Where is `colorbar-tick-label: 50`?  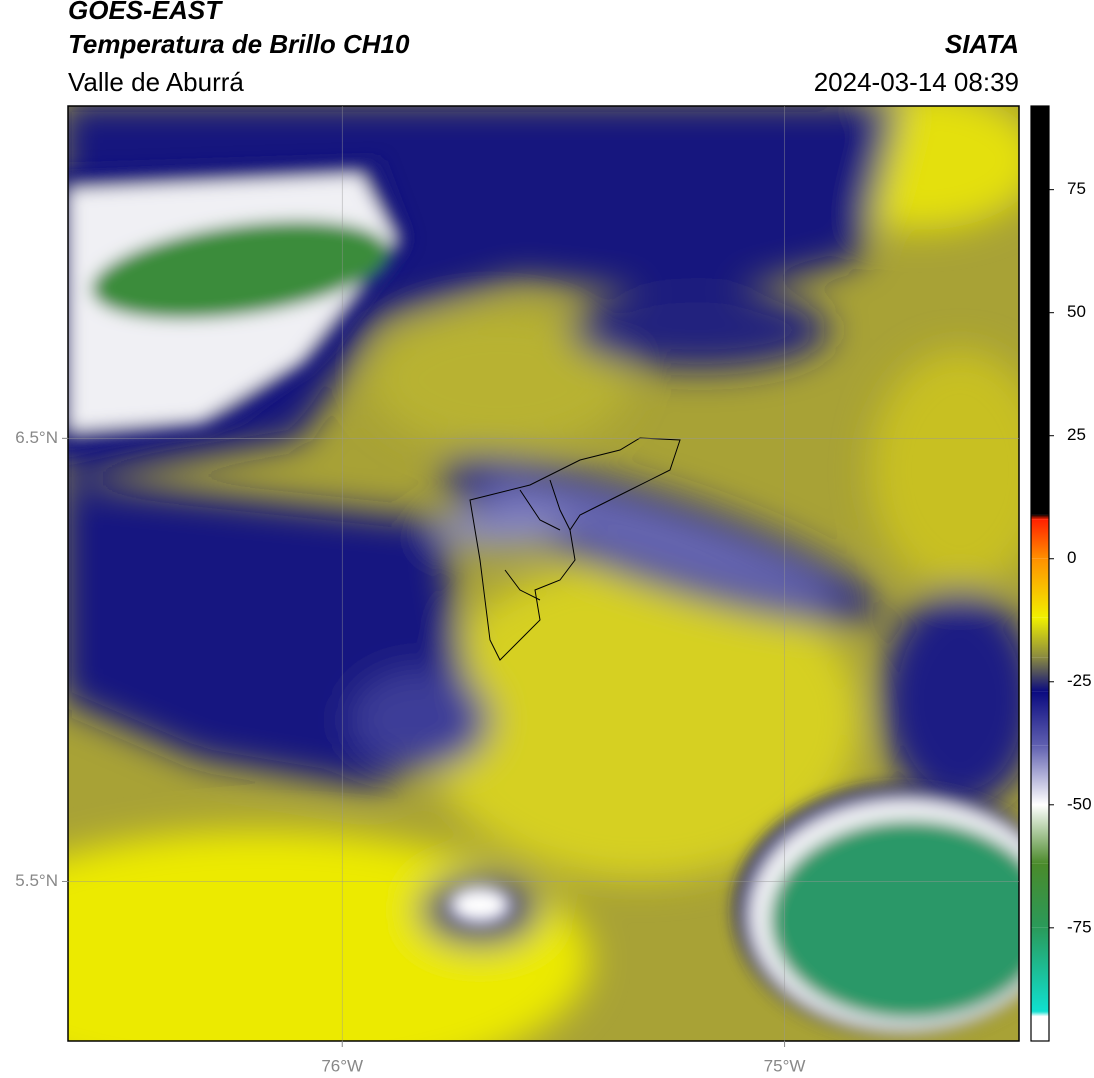 colorbar-tick-label: 50 is located at coordinates (1076, 311).